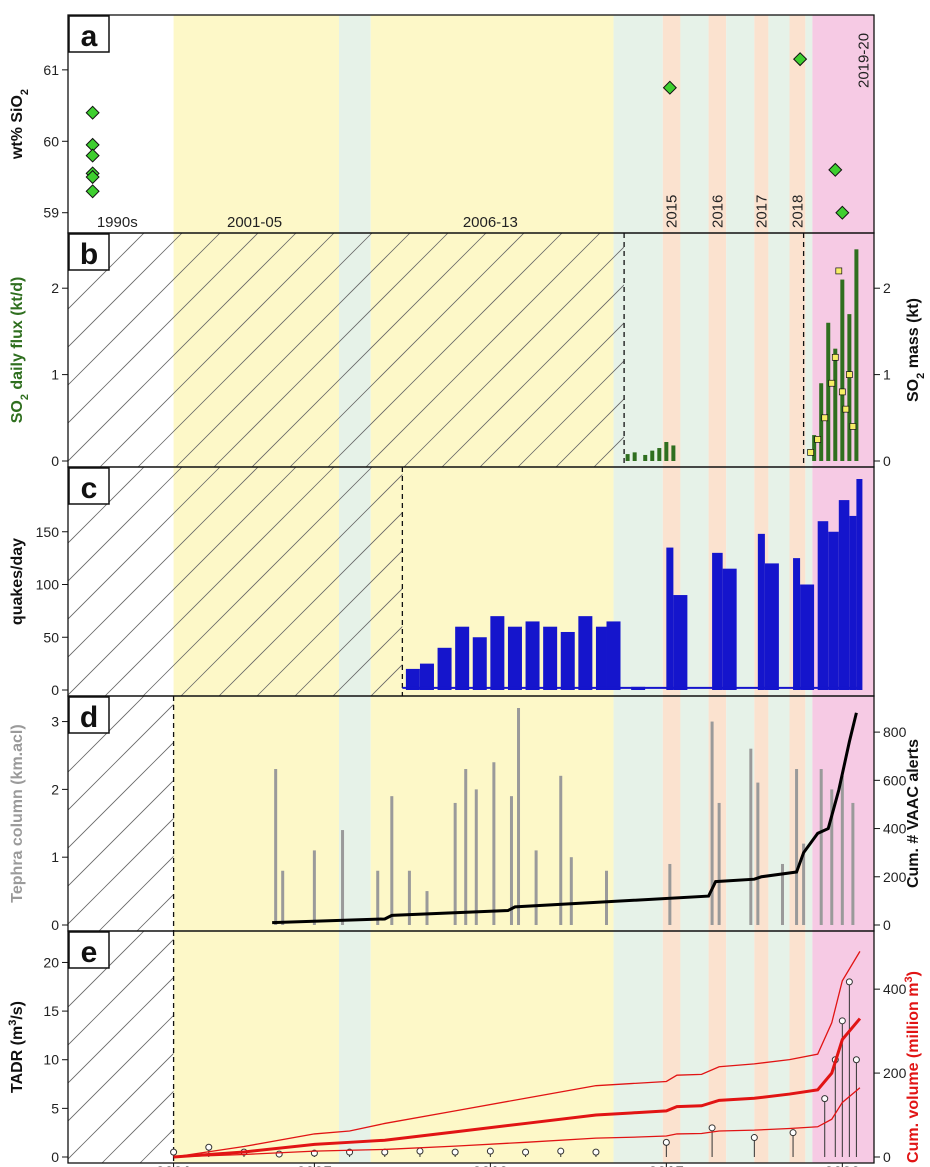 This screenshot has width=930, height=1167. I want to click on cum-volume-line, so click(517, 1088).